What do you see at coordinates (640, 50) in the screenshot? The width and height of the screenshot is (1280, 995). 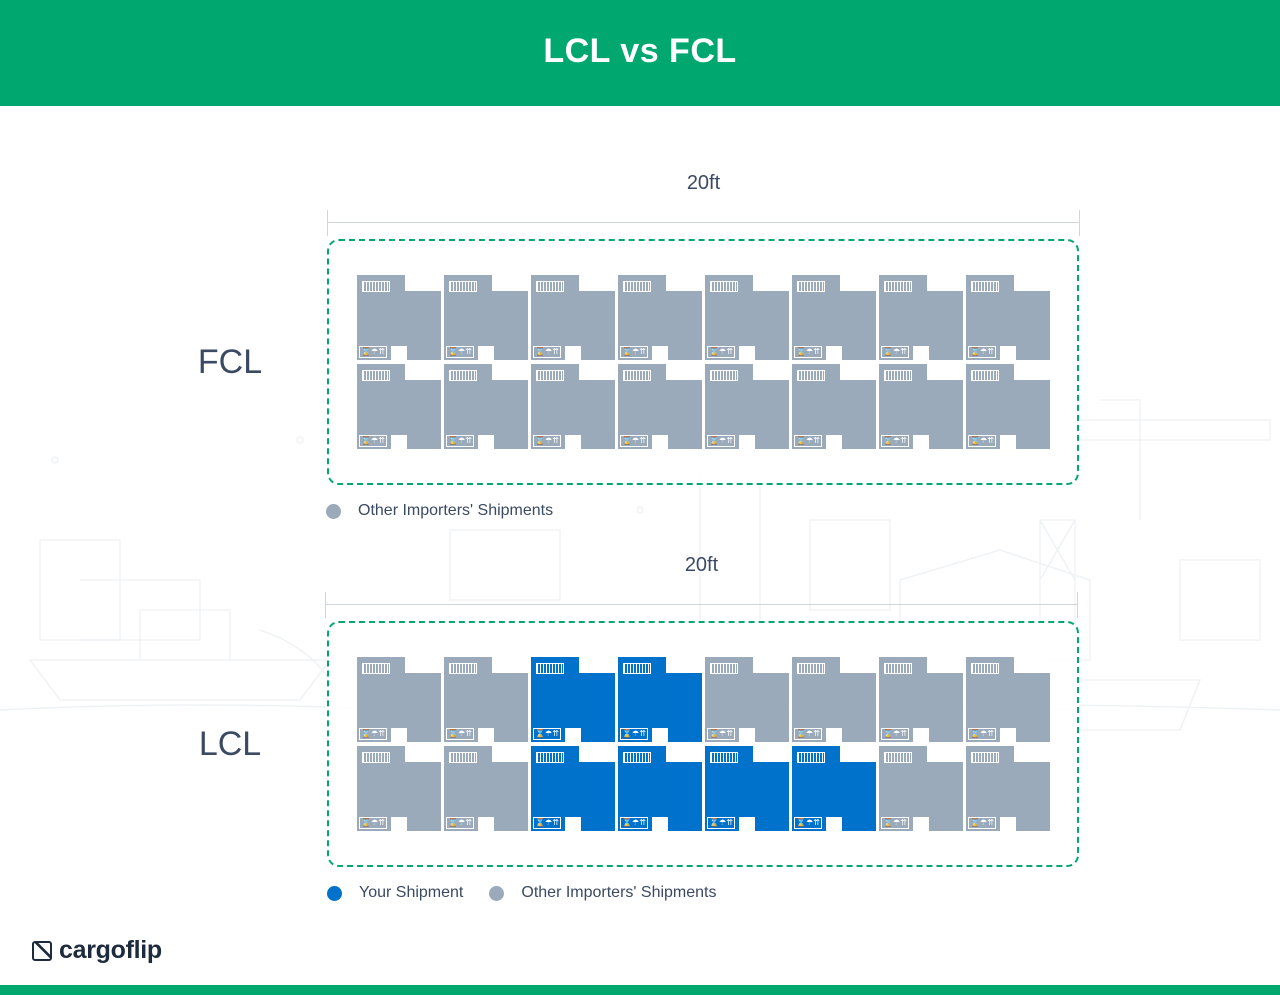 I see `page-title: LCL vs FCL` at bounding box center [640, 50].